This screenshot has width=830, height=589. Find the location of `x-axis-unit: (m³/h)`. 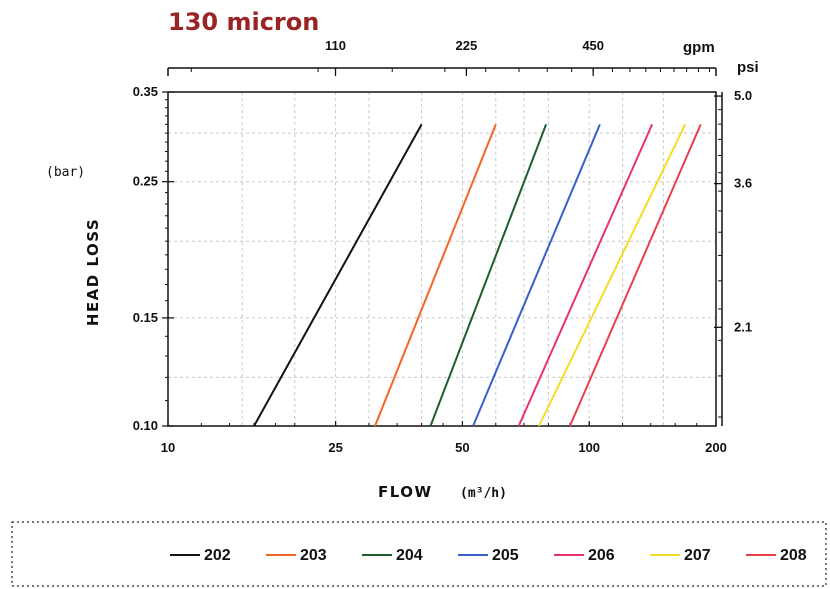

x-axis-unit: (m³/h) is located at coordinates (483, 493).